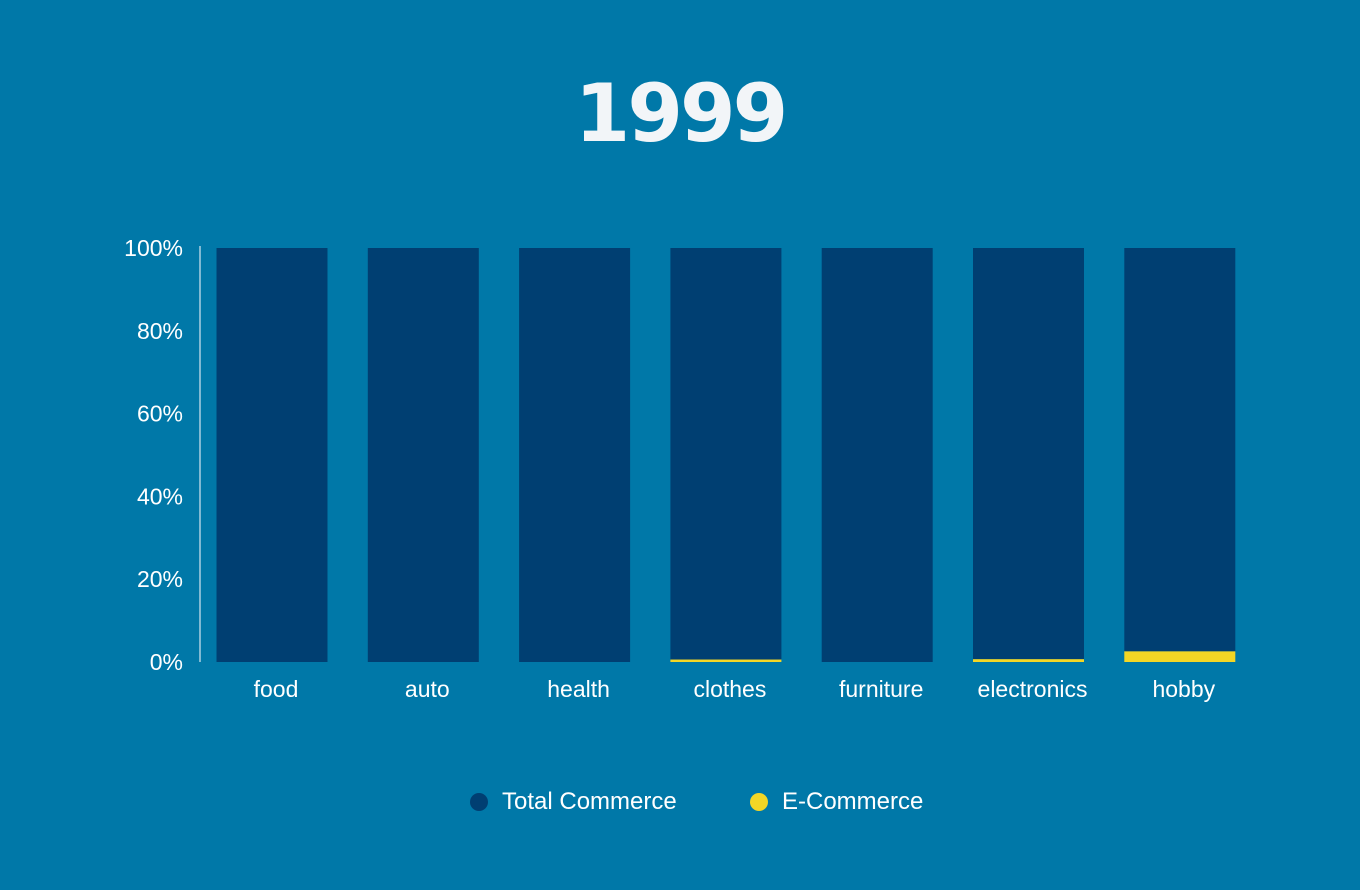 The image size is (1360, 890). I want to click on x-tick-label-furniture: furniture, so click(881, 689).